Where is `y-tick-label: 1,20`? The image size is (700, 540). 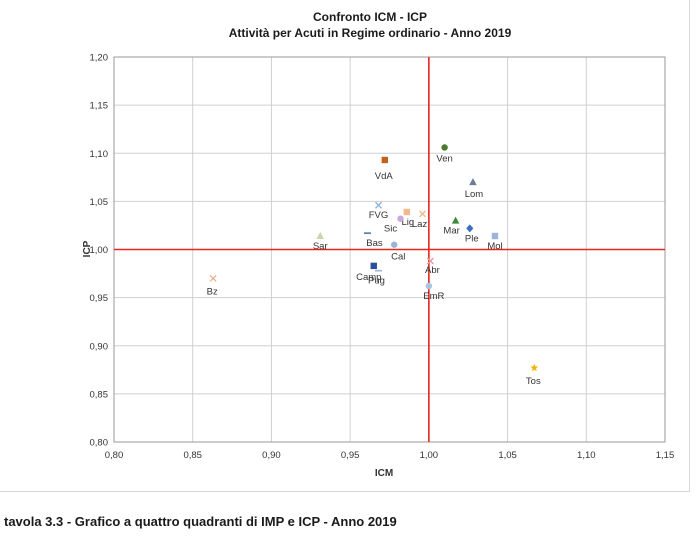 y-tick-label: 1,20 is located at coordinates (99, 58).